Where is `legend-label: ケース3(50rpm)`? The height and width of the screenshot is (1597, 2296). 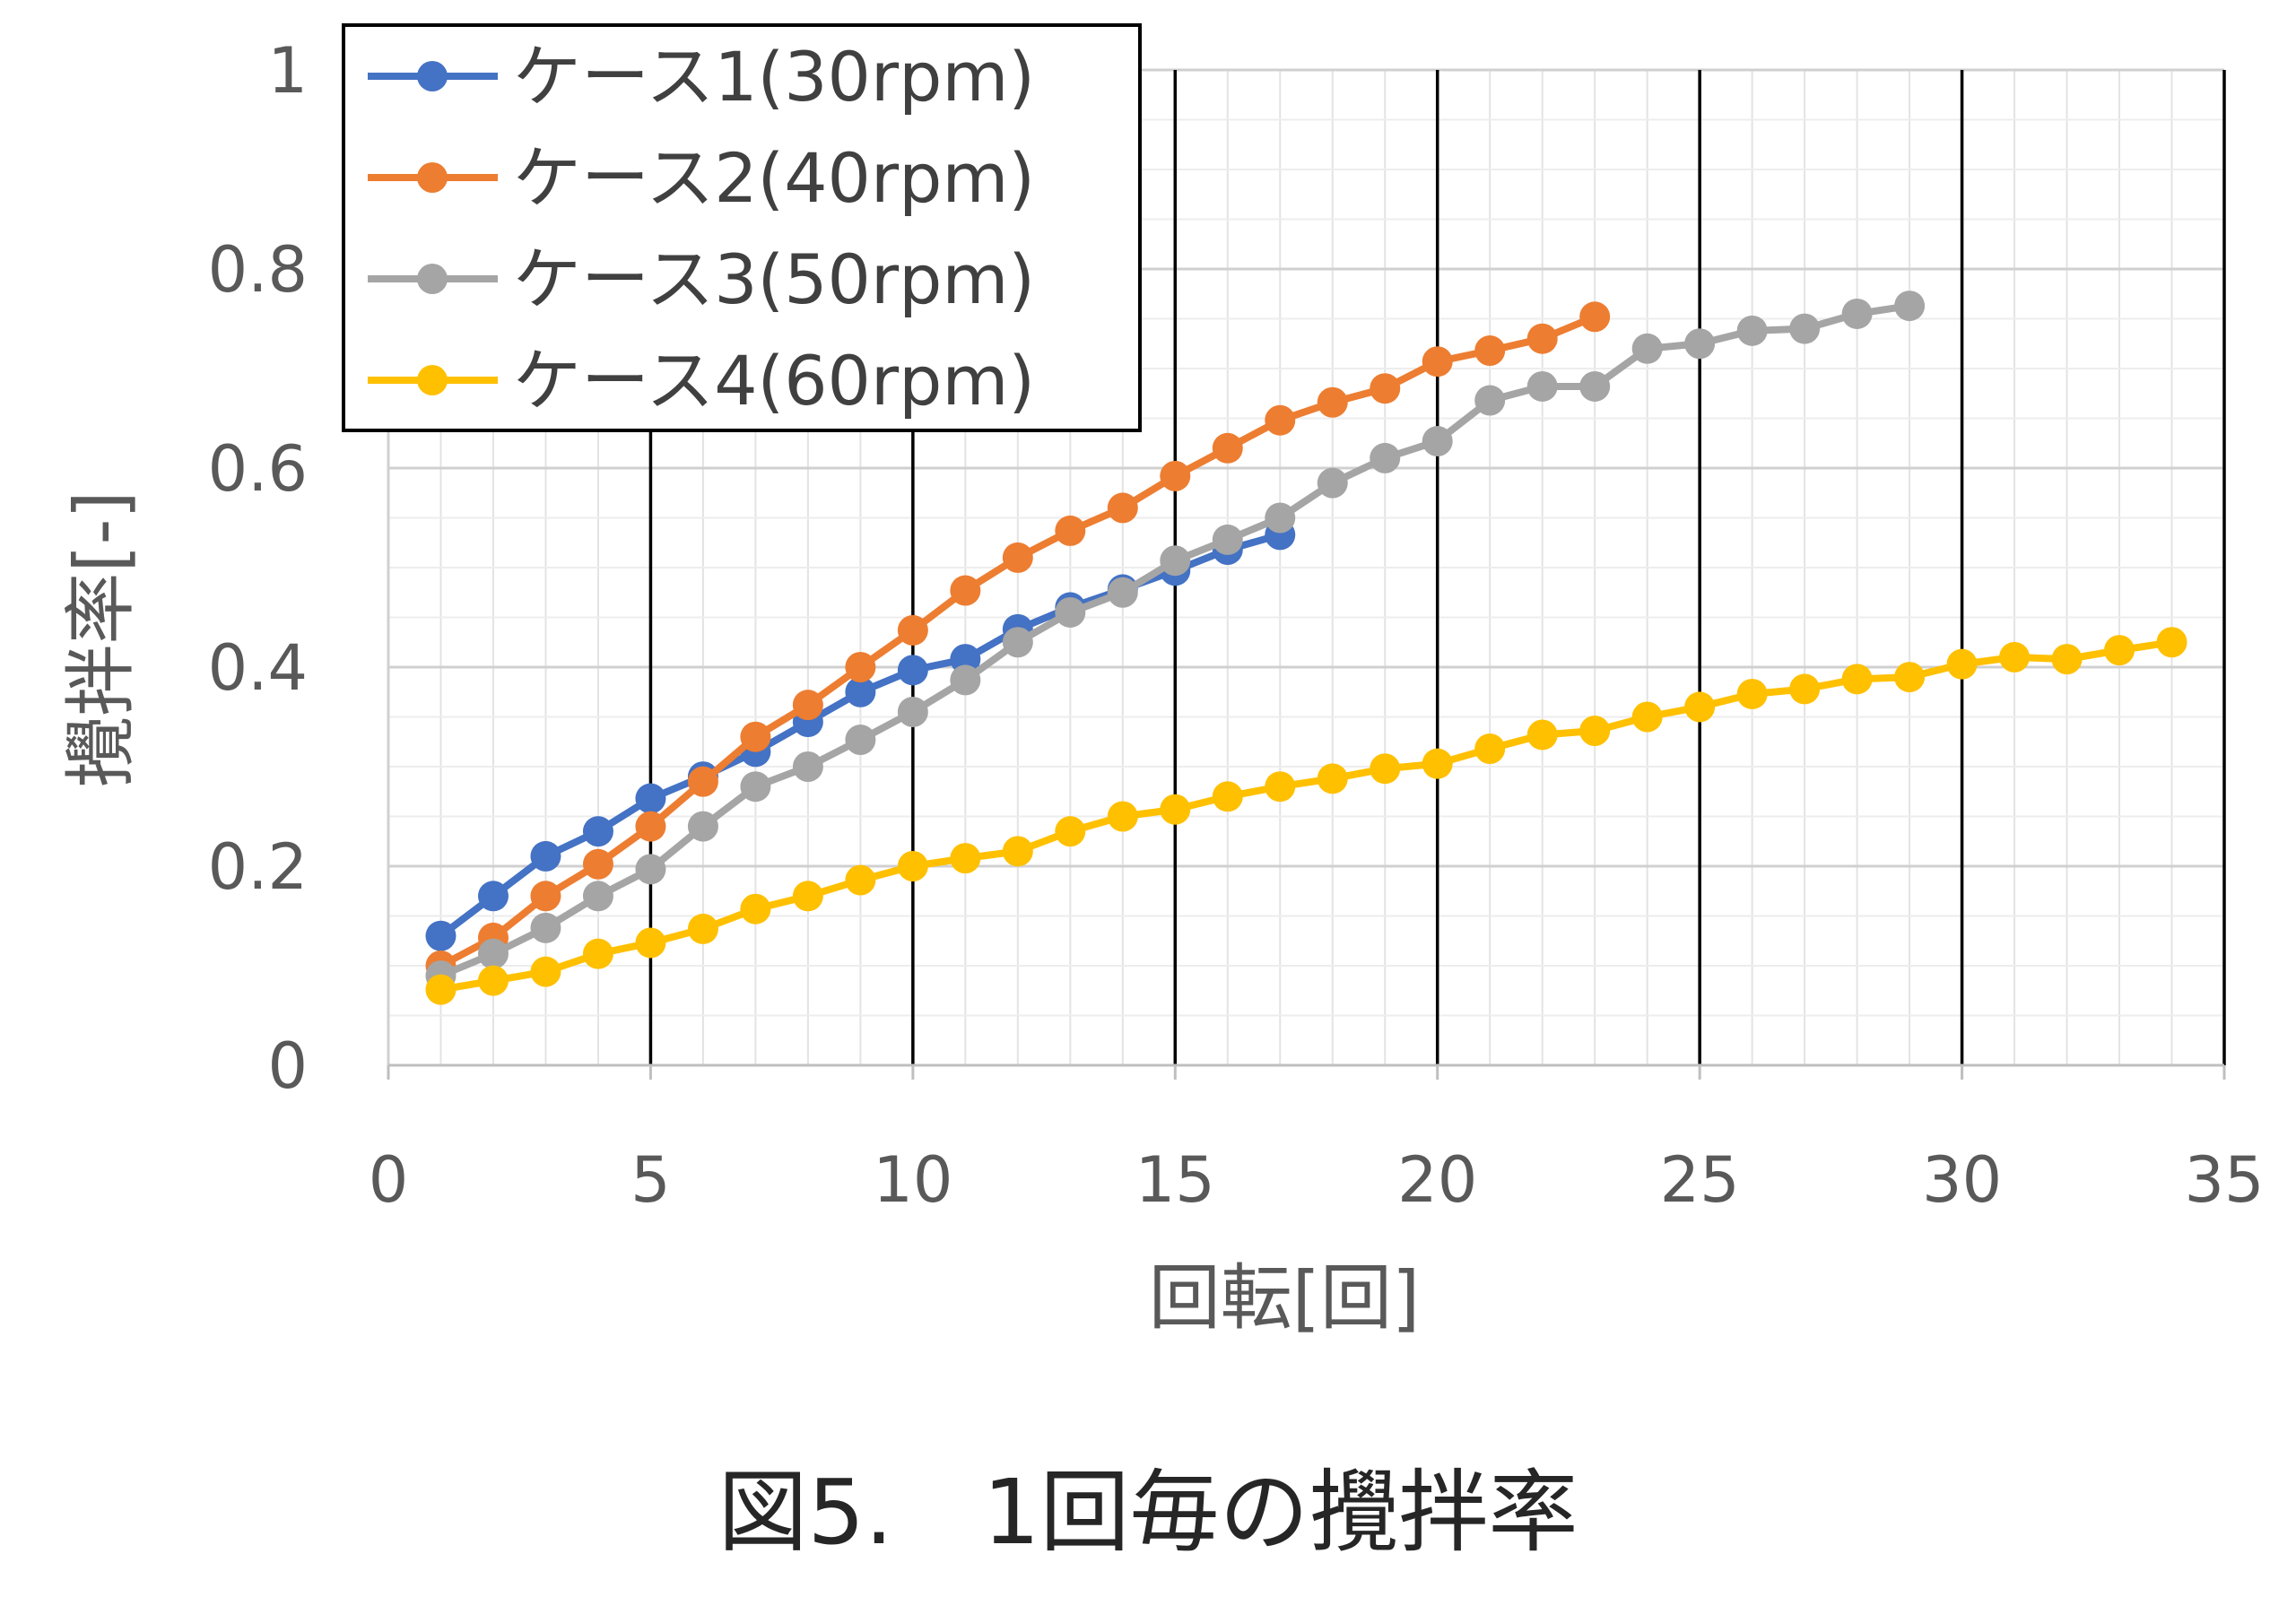 legend-label: ケース3(50rpm) is located at coordinates (774, 279).